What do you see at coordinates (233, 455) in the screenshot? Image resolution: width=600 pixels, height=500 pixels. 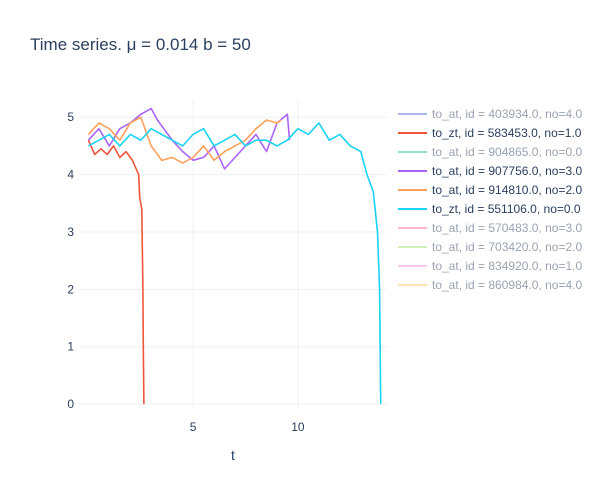 I see `x-axis-title: t` at bounding box center [233, 455].